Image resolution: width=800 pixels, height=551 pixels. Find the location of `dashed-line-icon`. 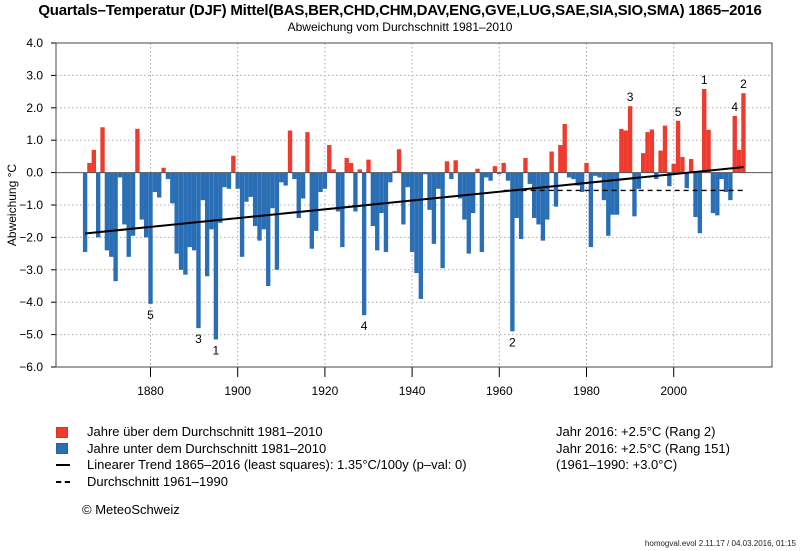

dashed-line-icon is located at coordinates (63, 481).